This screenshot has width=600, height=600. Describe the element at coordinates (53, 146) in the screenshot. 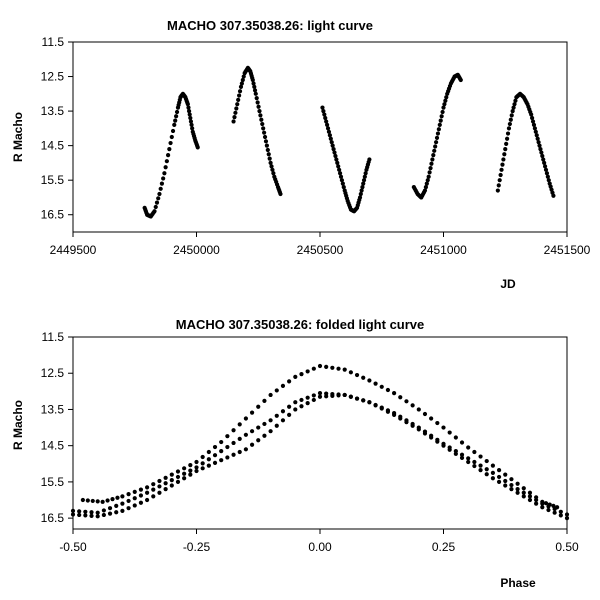

I see `y-tick-label: 14.5` at that location.